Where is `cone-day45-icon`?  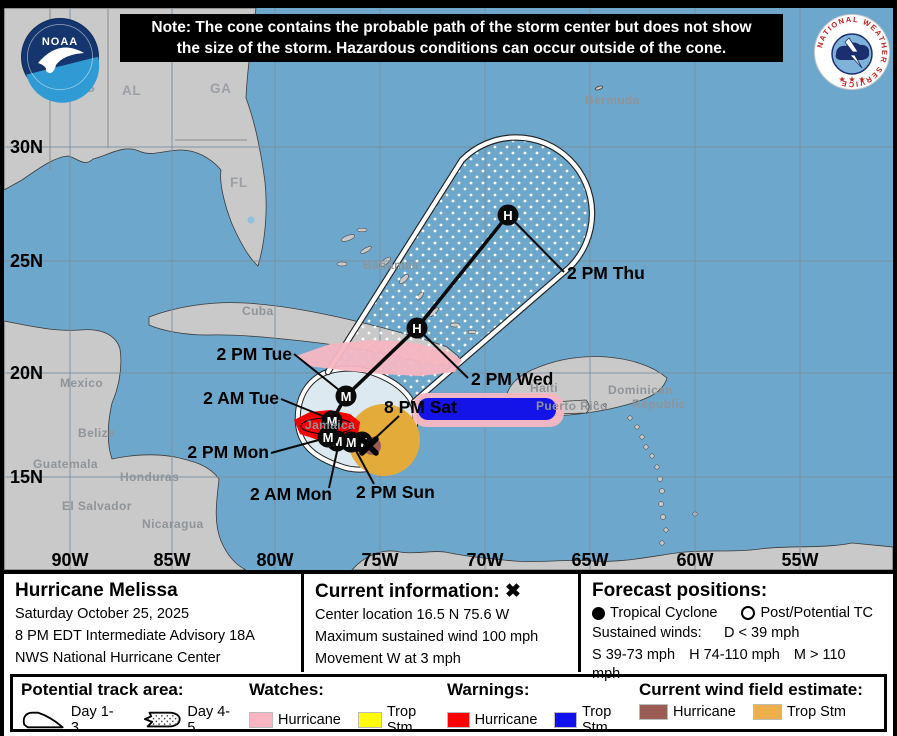 cone-day45-icon is located at coordinates (162, 719).